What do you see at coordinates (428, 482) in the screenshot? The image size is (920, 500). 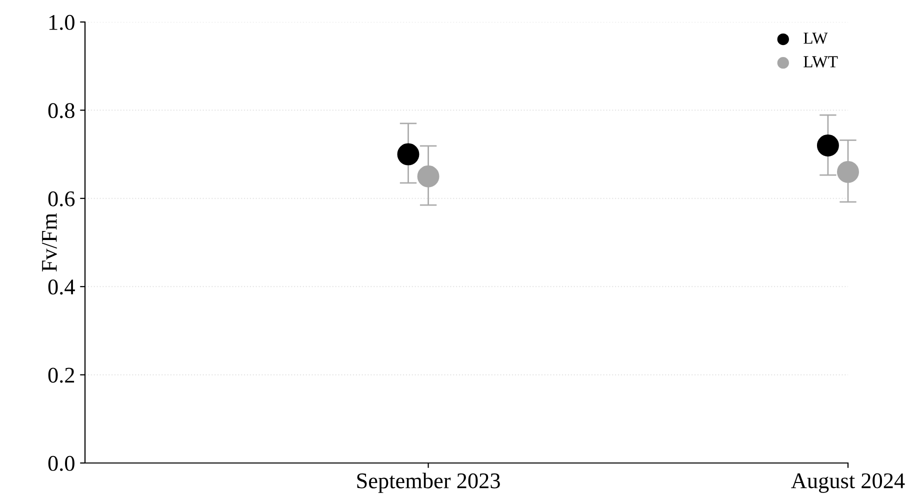 I see `x-tick-label: September 2023` at bounding box center [428, 482].